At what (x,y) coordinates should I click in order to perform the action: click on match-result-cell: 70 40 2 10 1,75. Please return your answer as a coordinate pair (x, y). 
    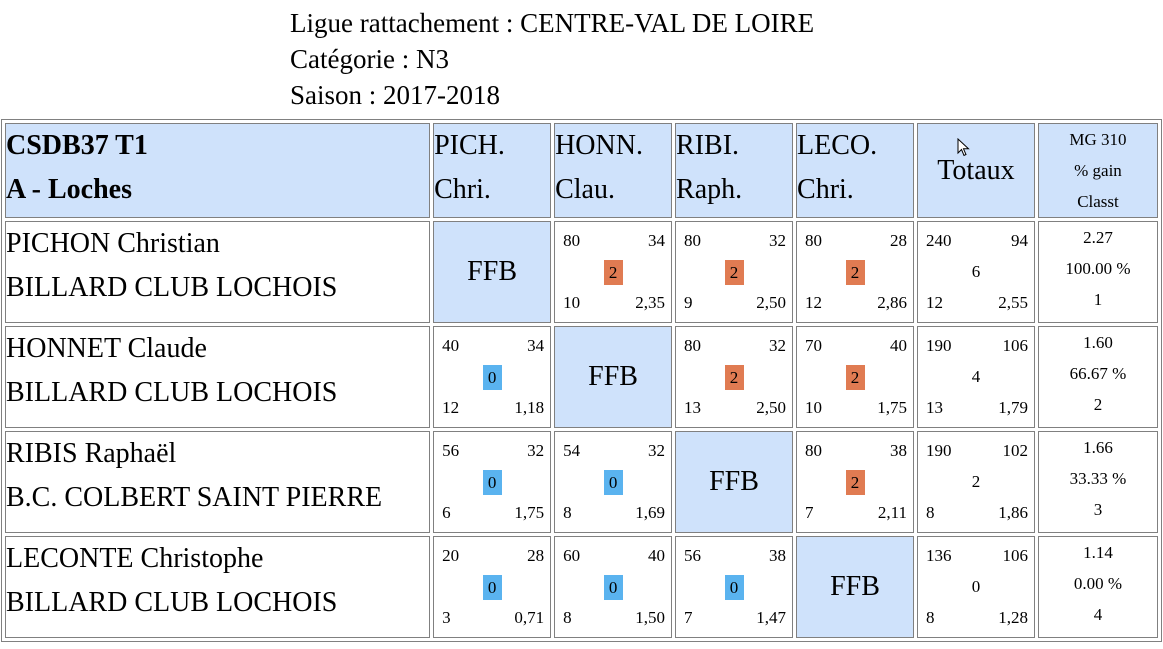
    Looking at the image, I should click on (855, 377).